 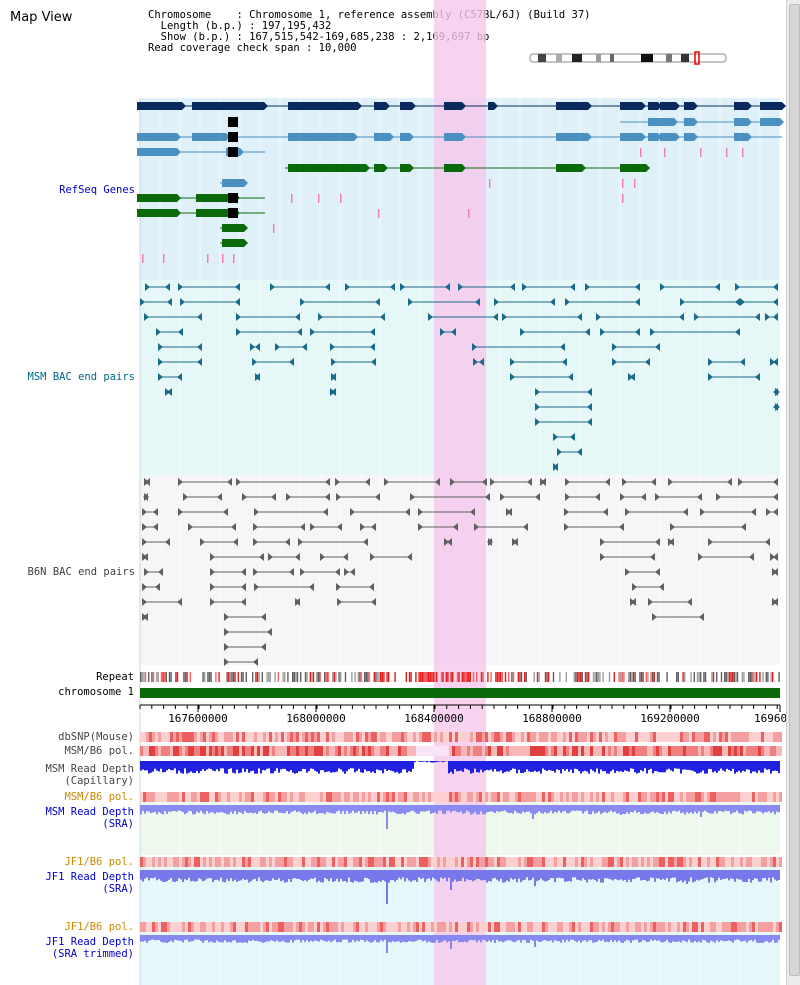 What do you see at coordinates (97, 190) in the screenshot?
I see `track-label-refseq: RefSeq Genes` at bounding box center [97, 190].